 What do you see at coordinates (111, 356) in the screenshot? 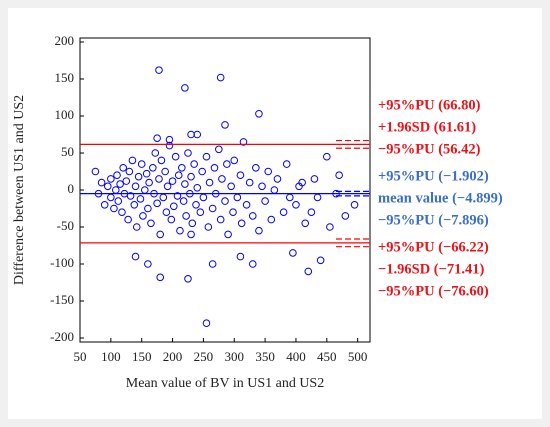
I see `x-tick-label: 100` at bounding box center [111, 356].